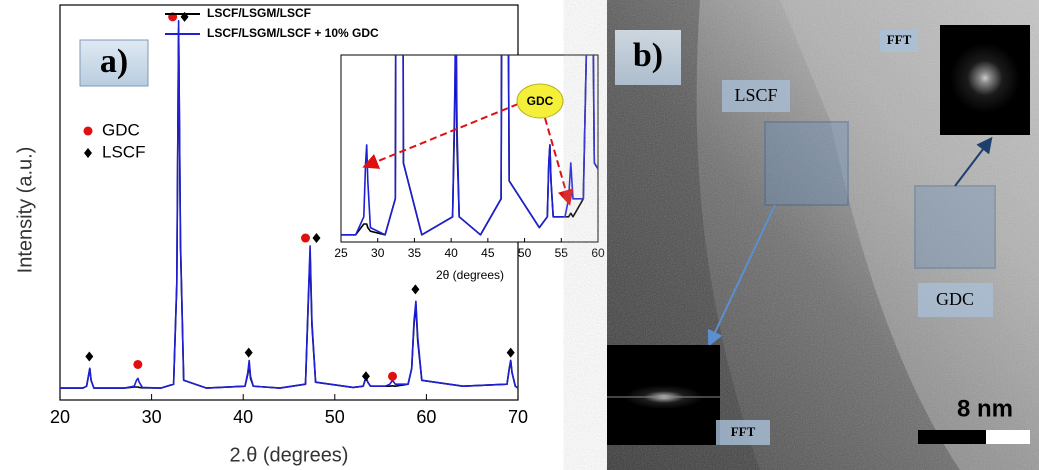 This screenshot has height=470, width=1039. What do you see at coordinates (25, 210) in the screenshot?
I see `y-axis-label: Intensity (a.u.)` at bounding box center [25, 210].